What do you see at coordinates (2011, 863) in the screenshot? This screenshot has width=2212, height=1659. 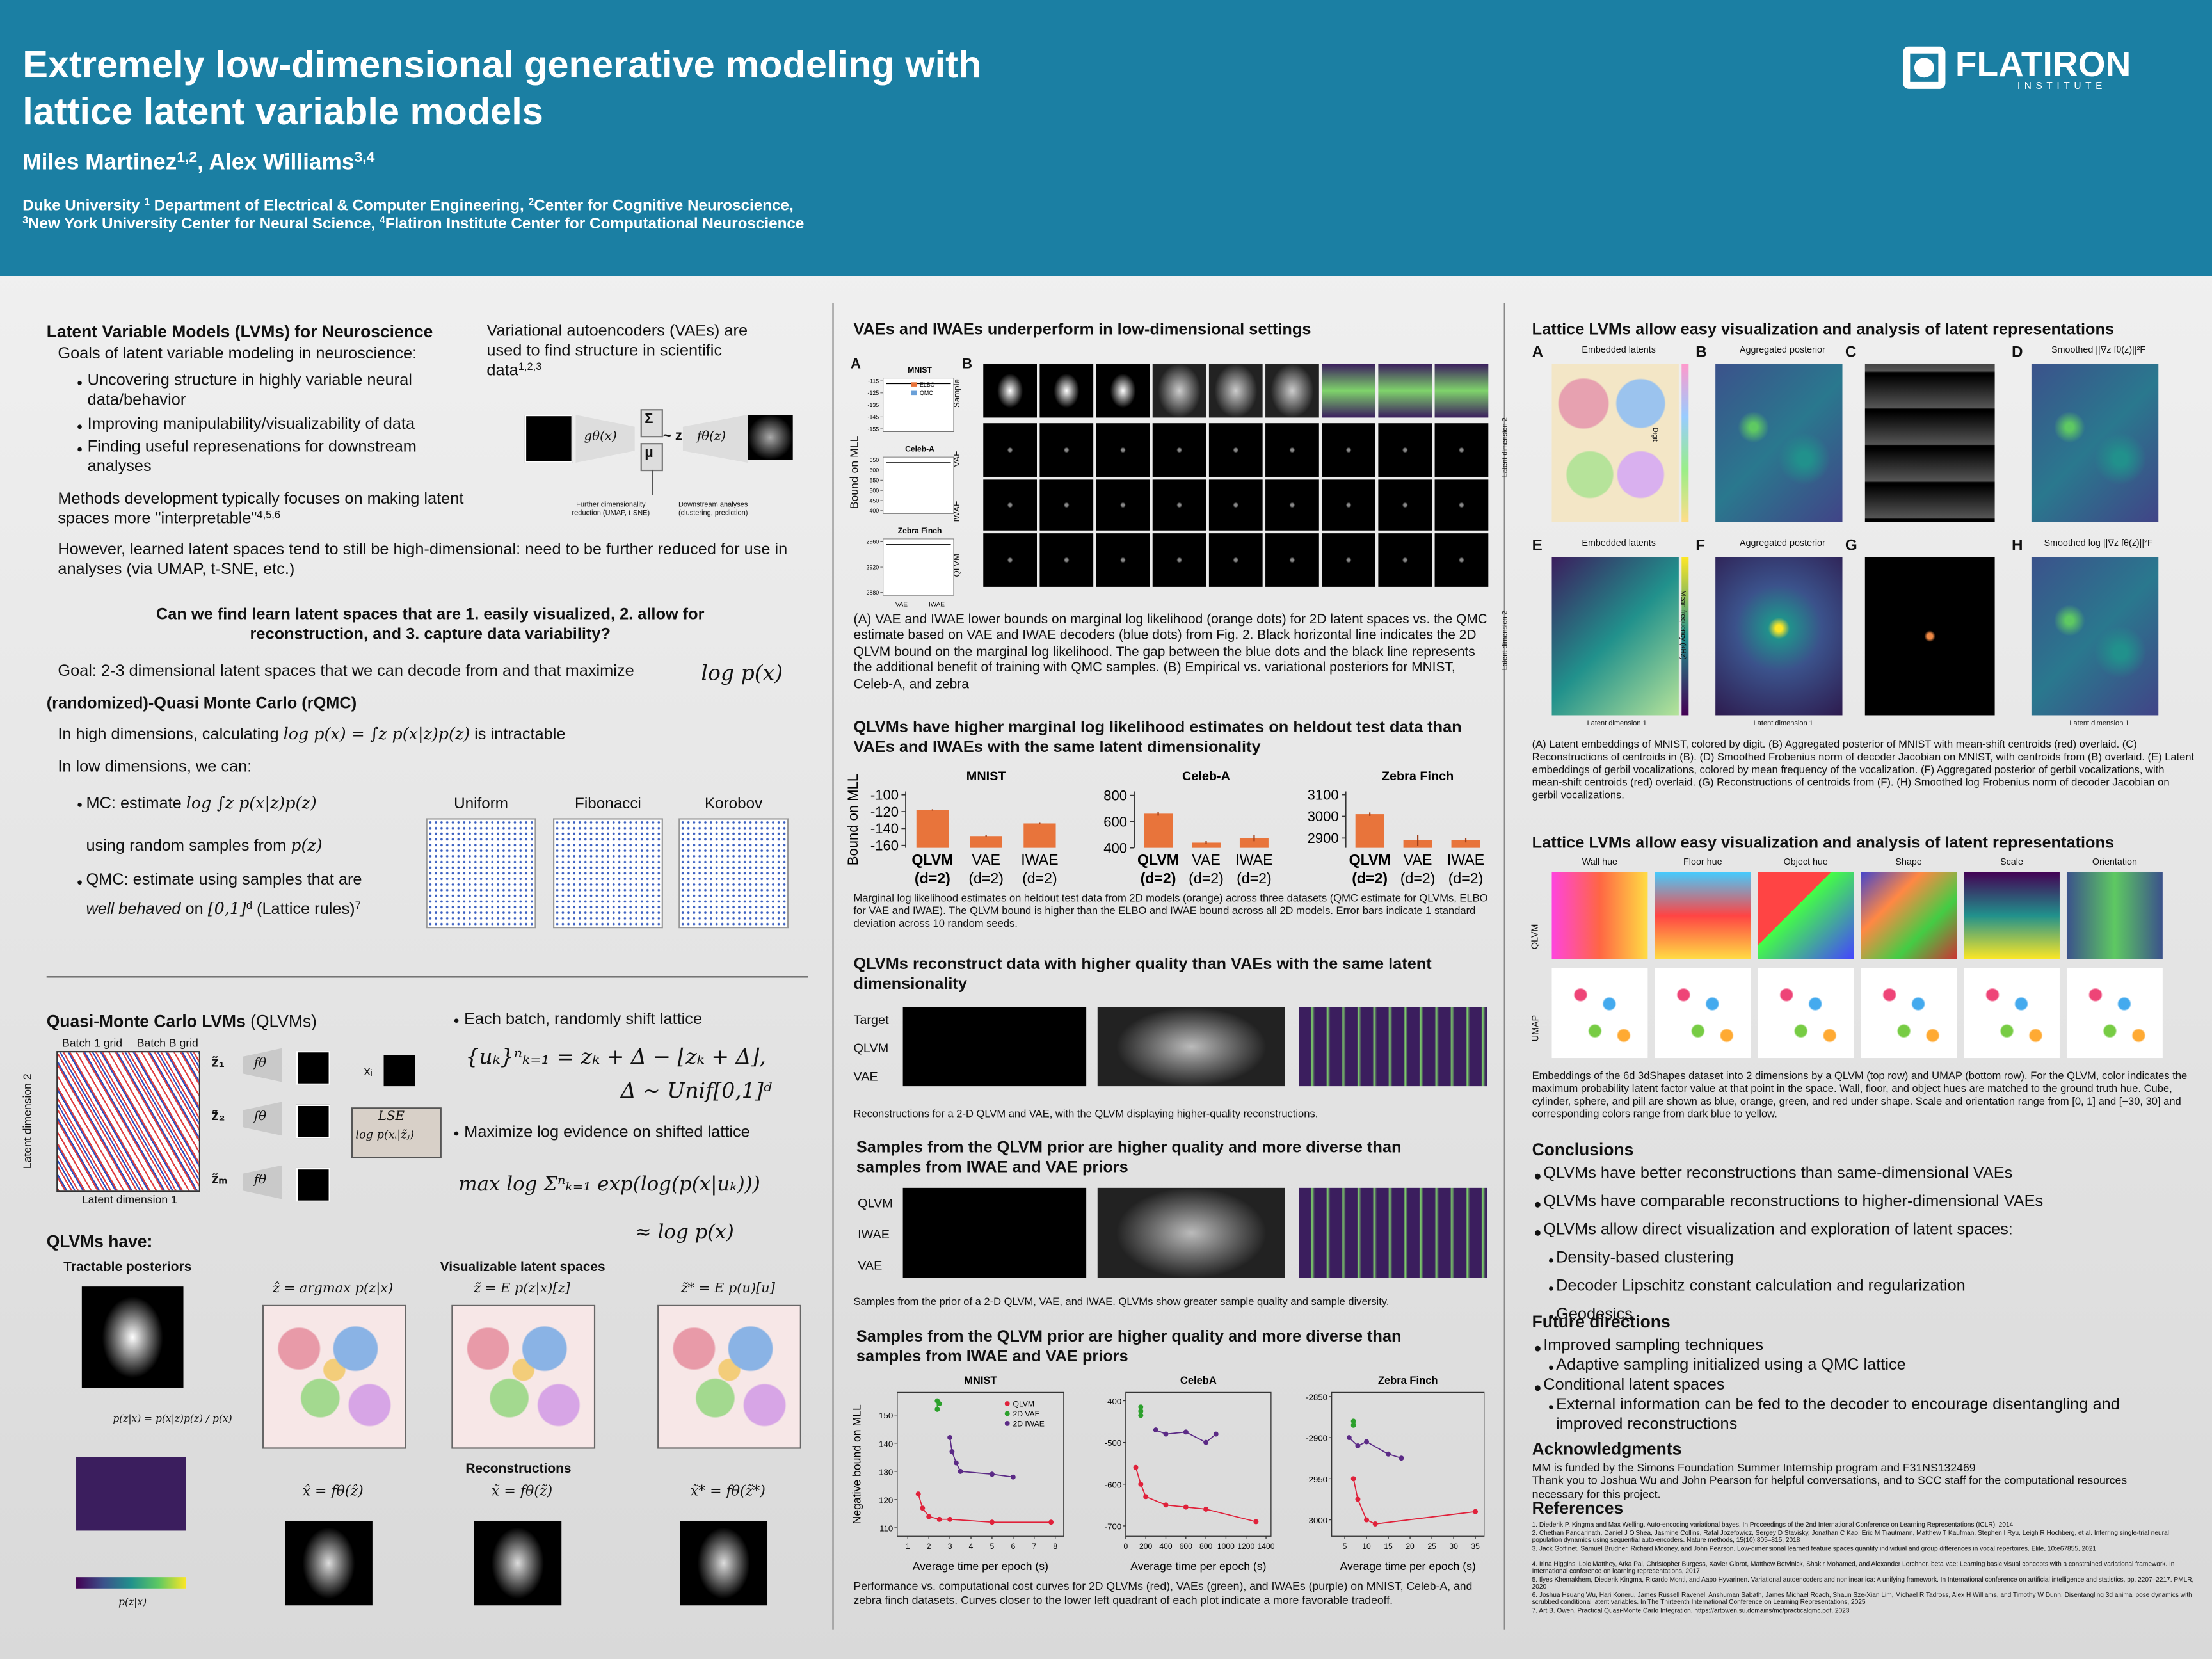 I see `column-label: Scale` at bounding box center [2011, 863].